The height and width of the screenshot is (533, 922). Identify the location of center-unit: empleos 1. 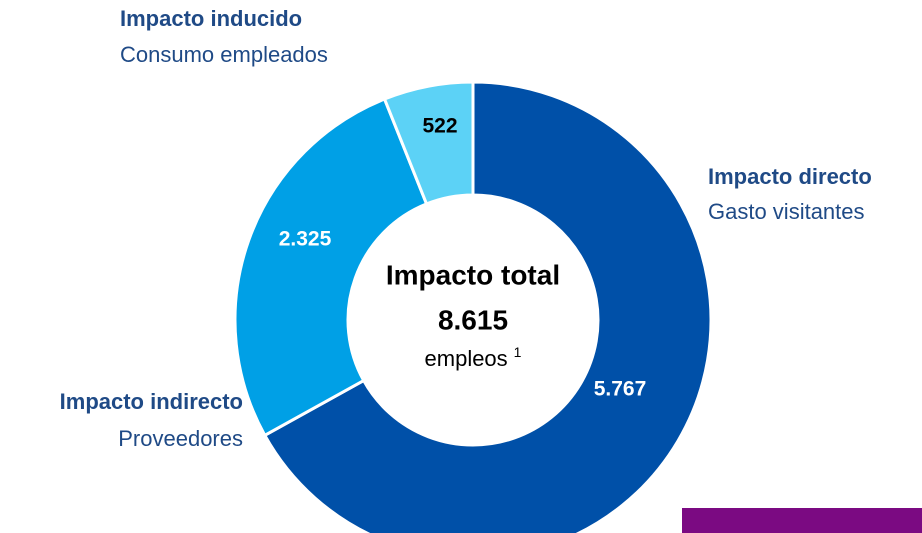
(473, 357).